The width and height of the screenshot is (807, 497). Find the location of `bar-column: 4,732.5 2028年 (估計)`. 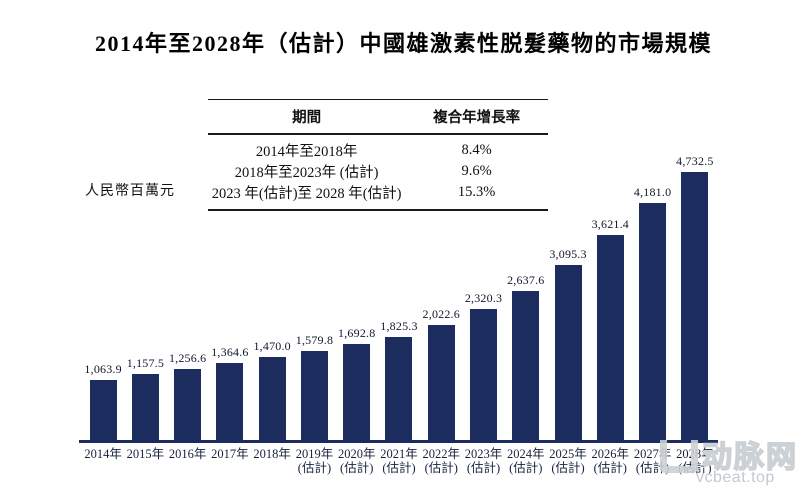

bar-column: 4,732.5 2028年 (估計) is located at coordinates (695, 311).